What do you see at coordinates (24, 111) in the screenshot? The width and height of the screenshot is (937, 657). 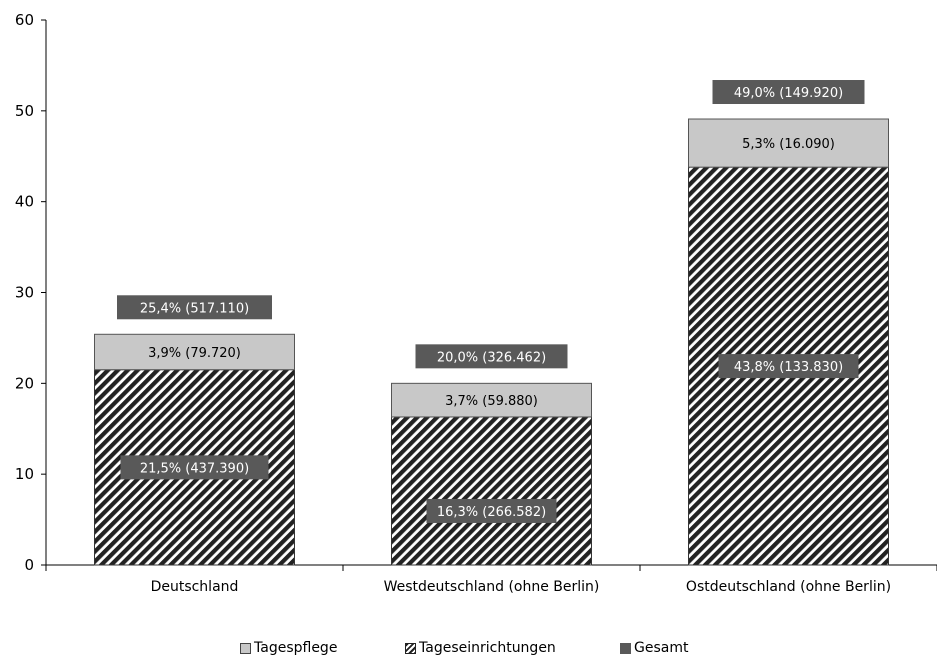 I see `y-tick-label: 50` at bounding box center [24, 111].